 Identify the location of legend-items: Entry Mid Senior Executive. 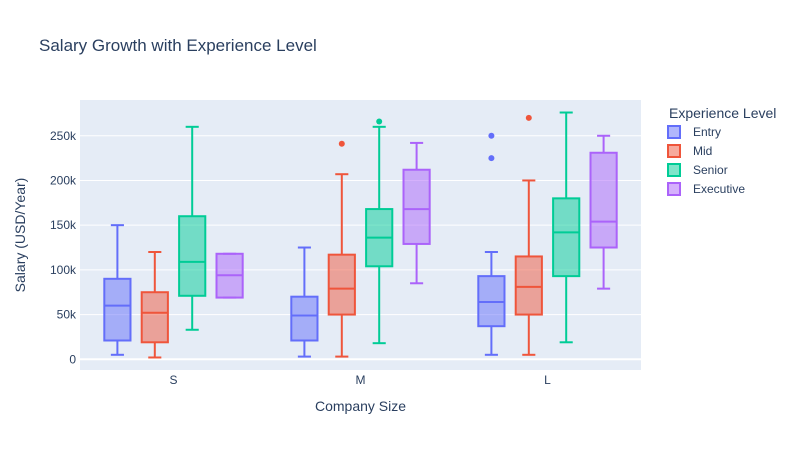
(706, 160).